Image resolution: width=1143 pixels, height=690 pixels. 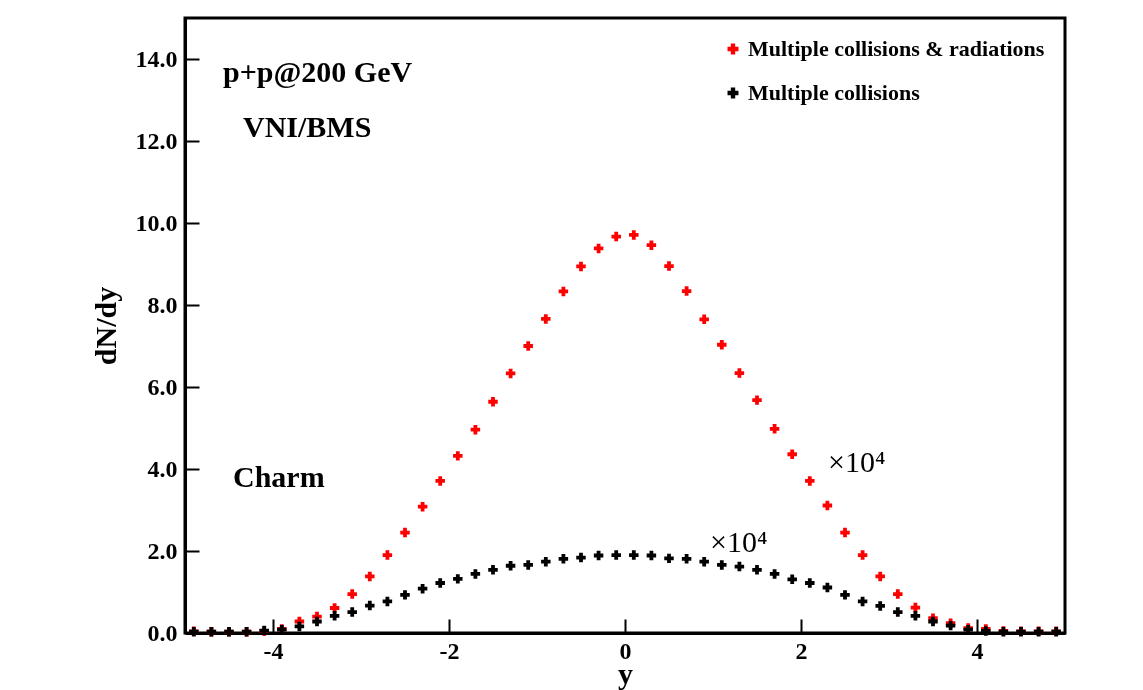 I want to click on y-tick-label: 10.0, so click(x=156, y=222).